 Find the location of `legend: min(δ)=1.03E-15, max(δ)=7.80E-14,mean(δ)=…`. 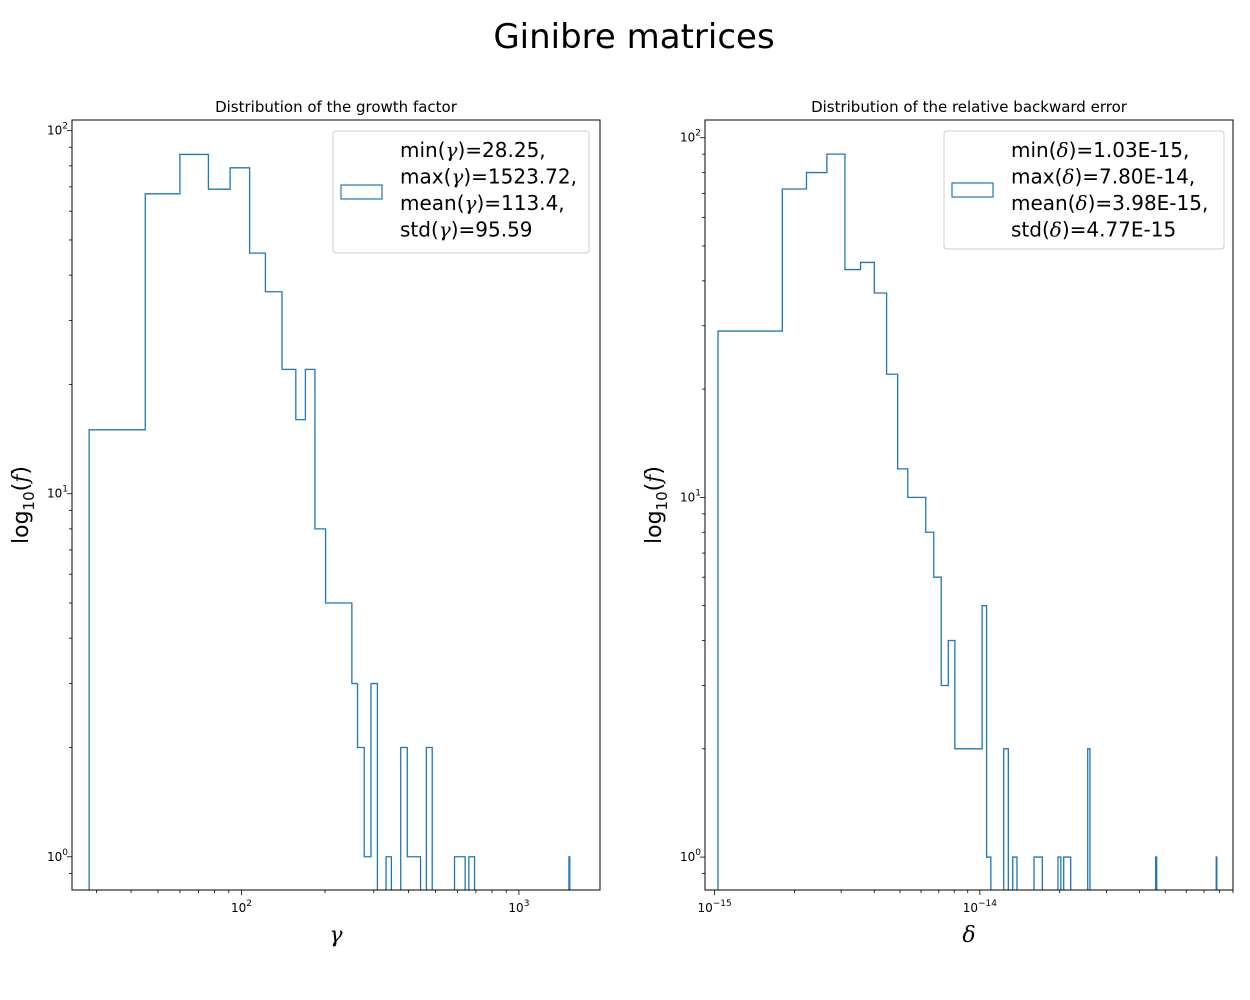

legend: min(δ)=1.03E-15, max(δ)=7.80E-14,mean(δ)=… is located at coordinates (1084, 190).